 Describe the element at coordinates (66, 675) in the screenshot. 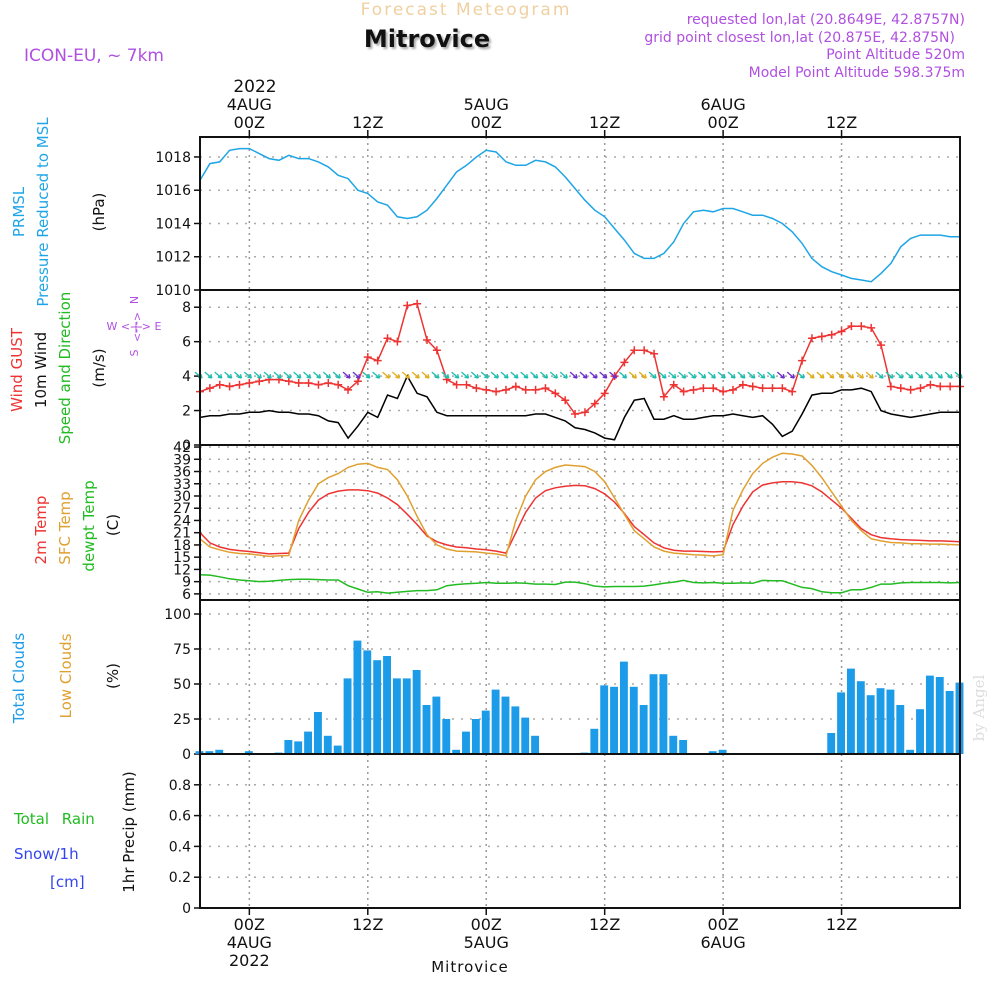

I see `low-clouds-label: Low Clouds` at that location.